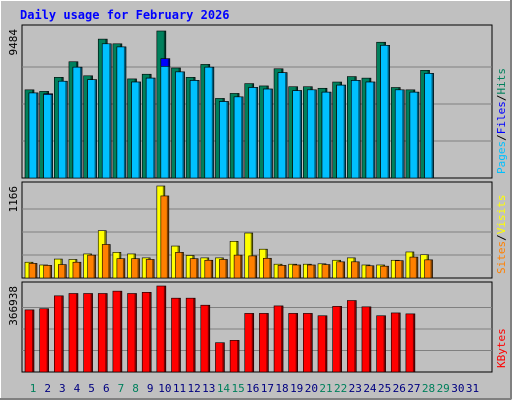 This screenshot has height=405, width=512. I want to click on x-tick-label-day-9: 9, so click(150, 388).